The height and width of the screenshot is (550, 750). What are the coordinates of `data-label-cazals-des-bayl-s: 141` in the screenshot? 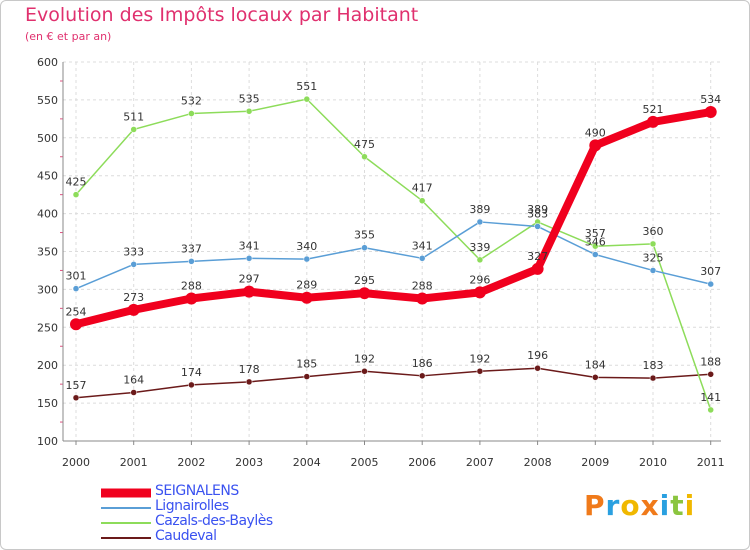 It's located at (710, 397).